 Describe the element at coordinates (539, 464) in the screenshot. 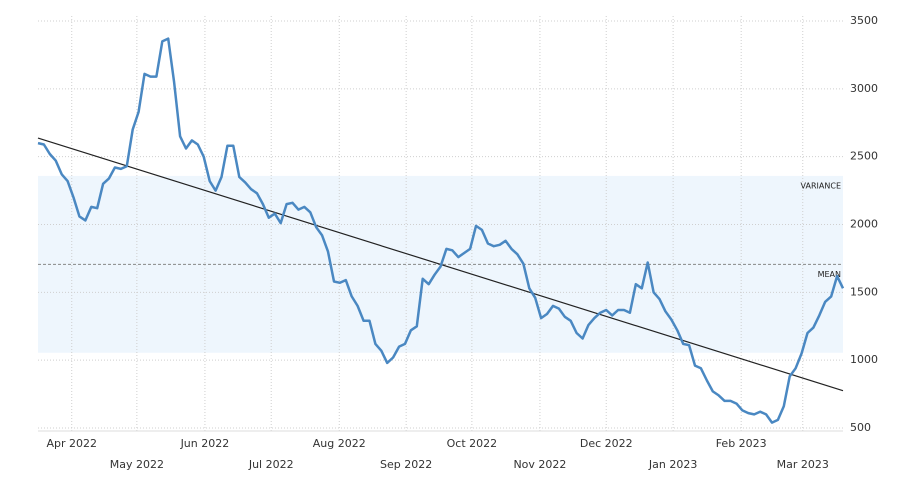

I see `x-tick-label: Nov 2022` at that location.